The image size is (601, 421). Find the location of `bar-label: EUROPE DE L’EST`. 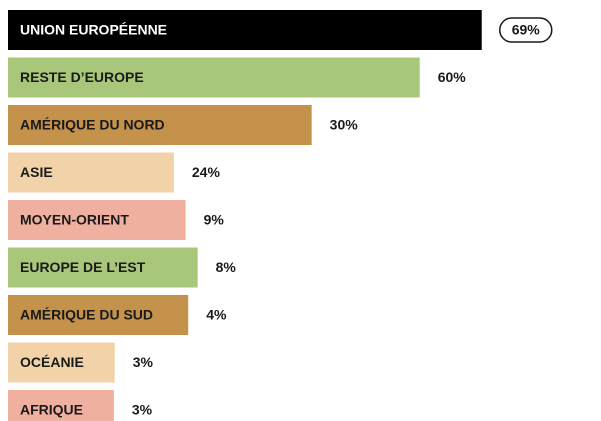

bar-label: EUROPE DE L’EST is located at coordinates (83, 267).